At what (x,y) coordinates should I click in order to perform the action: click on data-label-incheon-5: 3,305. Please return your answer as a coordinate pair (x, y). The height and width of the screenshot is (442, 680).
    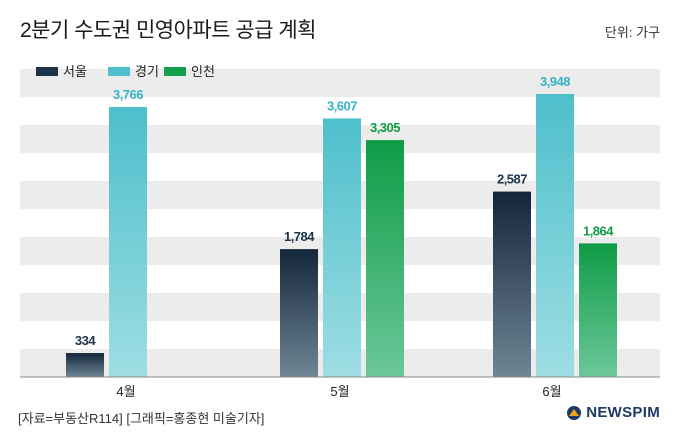
    Looking at the image, I should click on (385, 127).